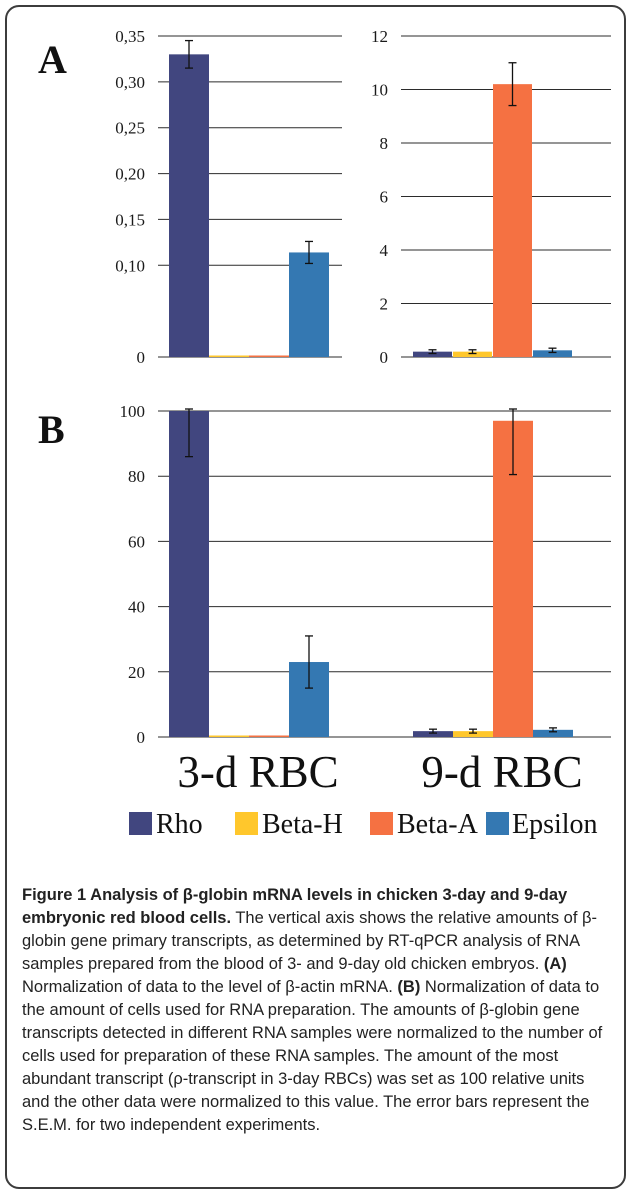 This screenshot has height=1194, width=633. I want to click on bar-b-3-d-rbc-beta-h, so click(229, 736).